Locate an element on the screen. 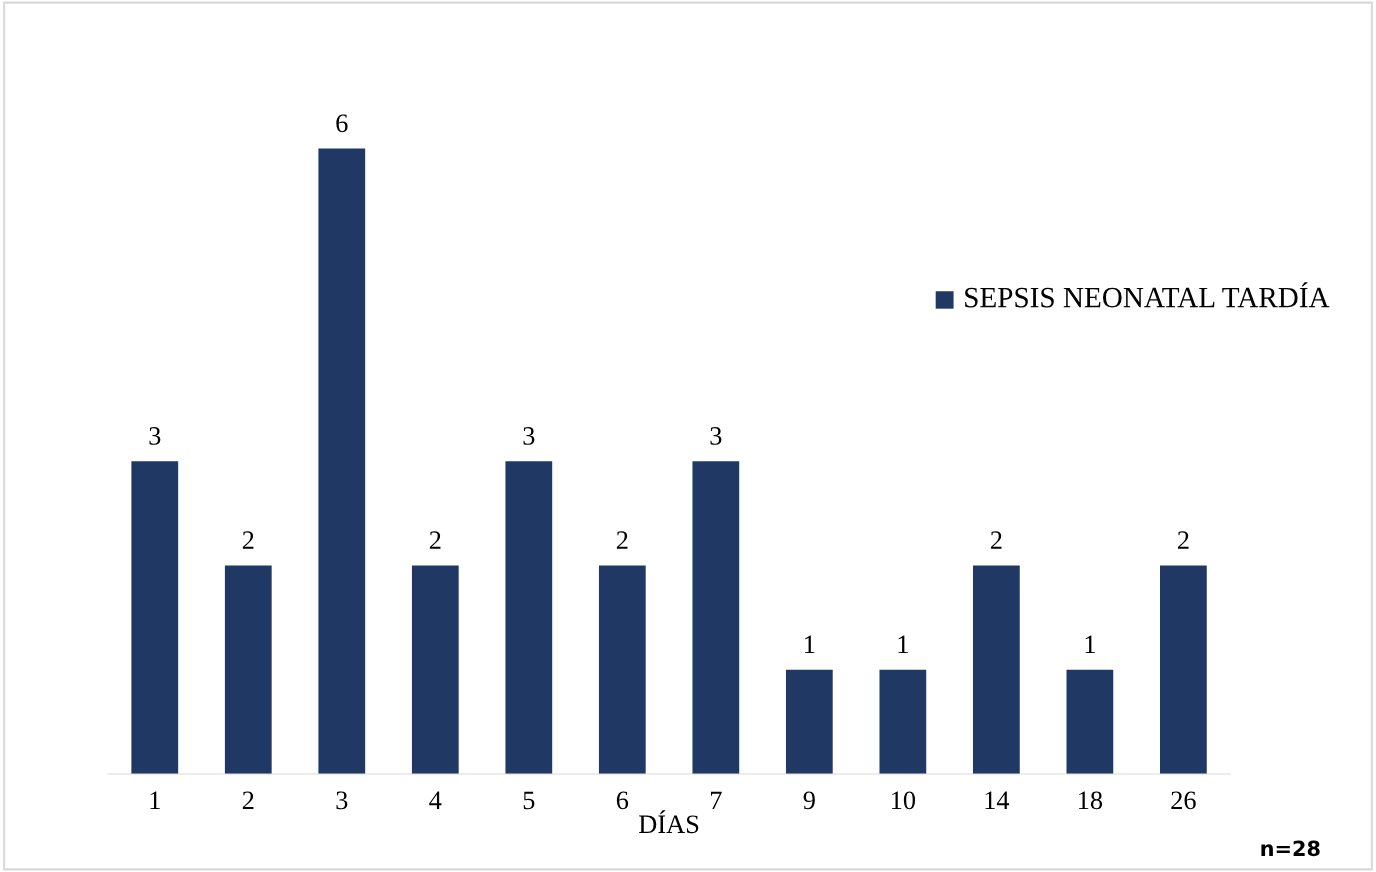  x-tick-label: 2 is located at coordinates (248, 800).